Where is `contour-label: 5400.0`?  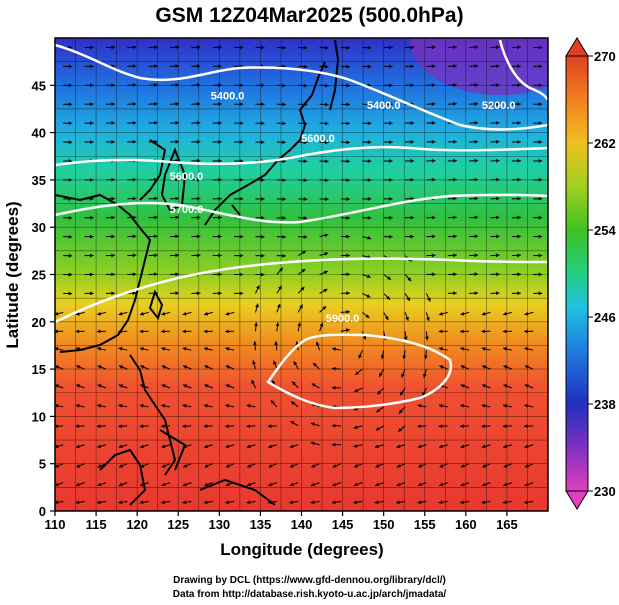
contour-label: 5400.0 is located at coordinates (384, 106).